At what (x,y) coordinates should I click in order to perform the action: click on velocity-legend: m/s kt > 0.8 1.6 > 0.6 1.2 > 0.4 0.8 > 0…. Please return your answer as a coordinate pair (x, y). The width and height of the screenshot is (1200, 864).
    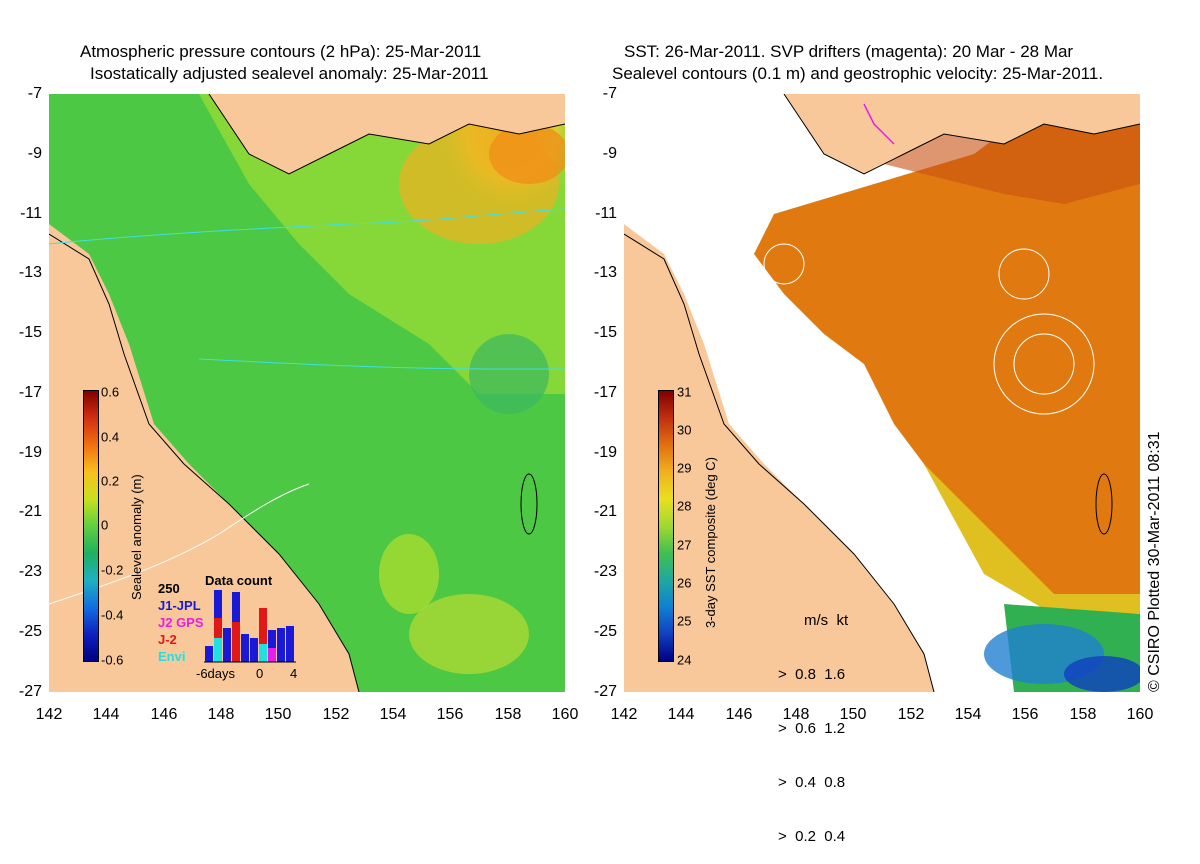
    Looking at the image, I should click on (813, 720).